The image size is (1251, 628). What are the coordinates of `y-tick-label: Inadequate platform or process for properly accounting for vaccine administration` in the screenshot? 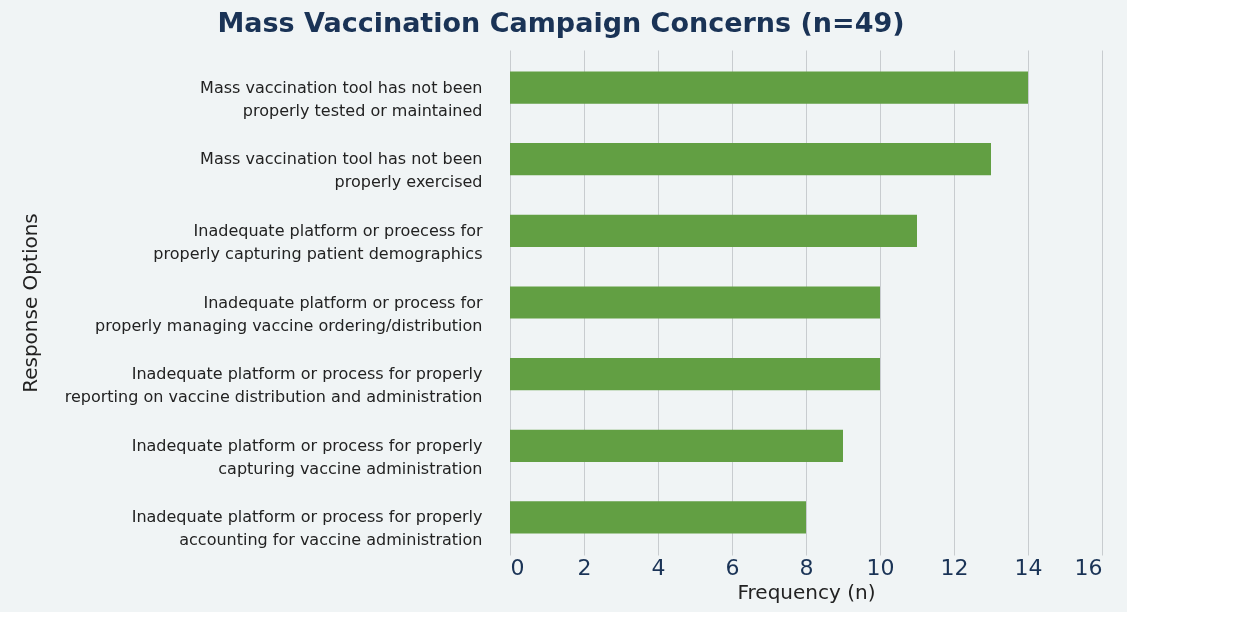 It's located at (307, 528).